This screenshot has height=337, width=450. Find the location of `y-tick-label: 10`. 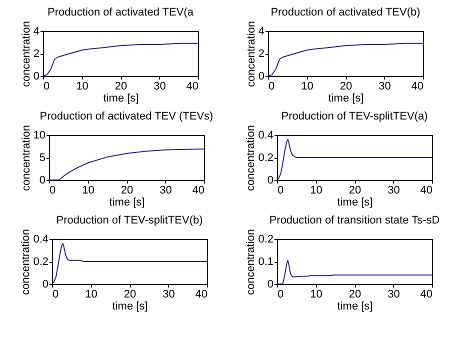

y-tick-label: 10 is located at coordinates (39, 136).